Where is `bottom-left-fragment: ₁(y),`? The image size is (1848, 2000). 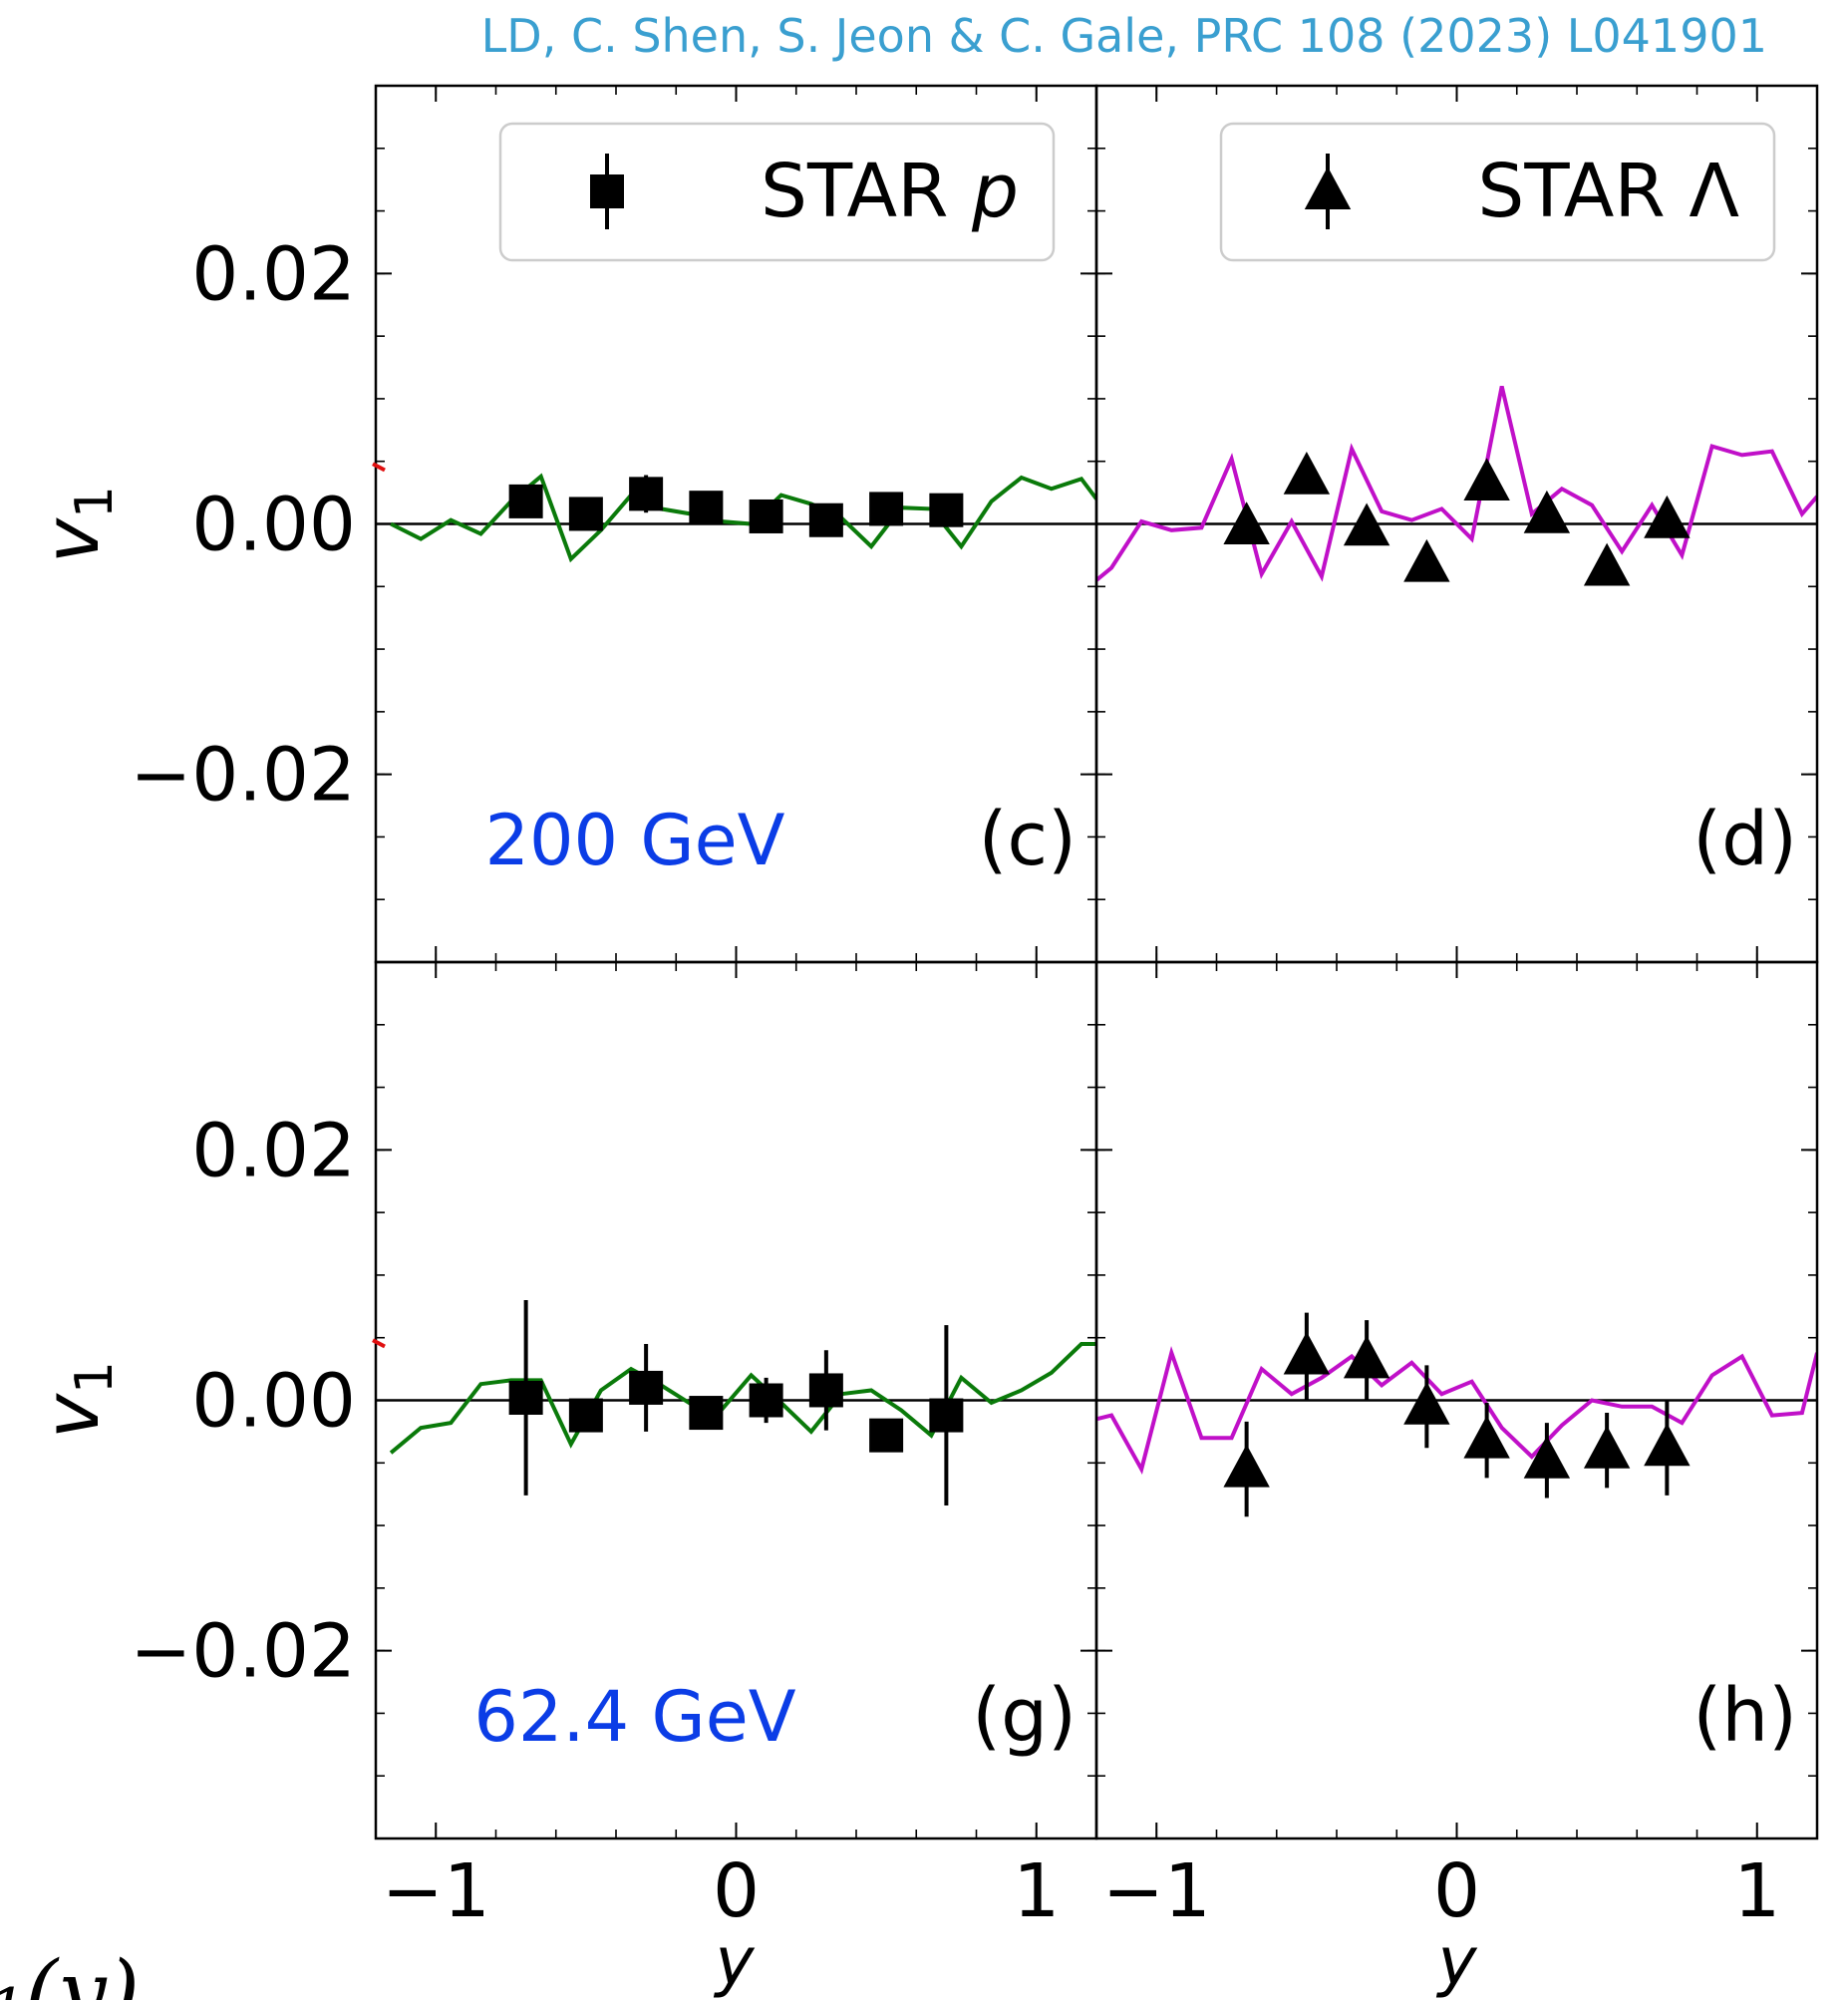
bottom-left-fragment: ₁(y), is located at coordinates (83, 1971).